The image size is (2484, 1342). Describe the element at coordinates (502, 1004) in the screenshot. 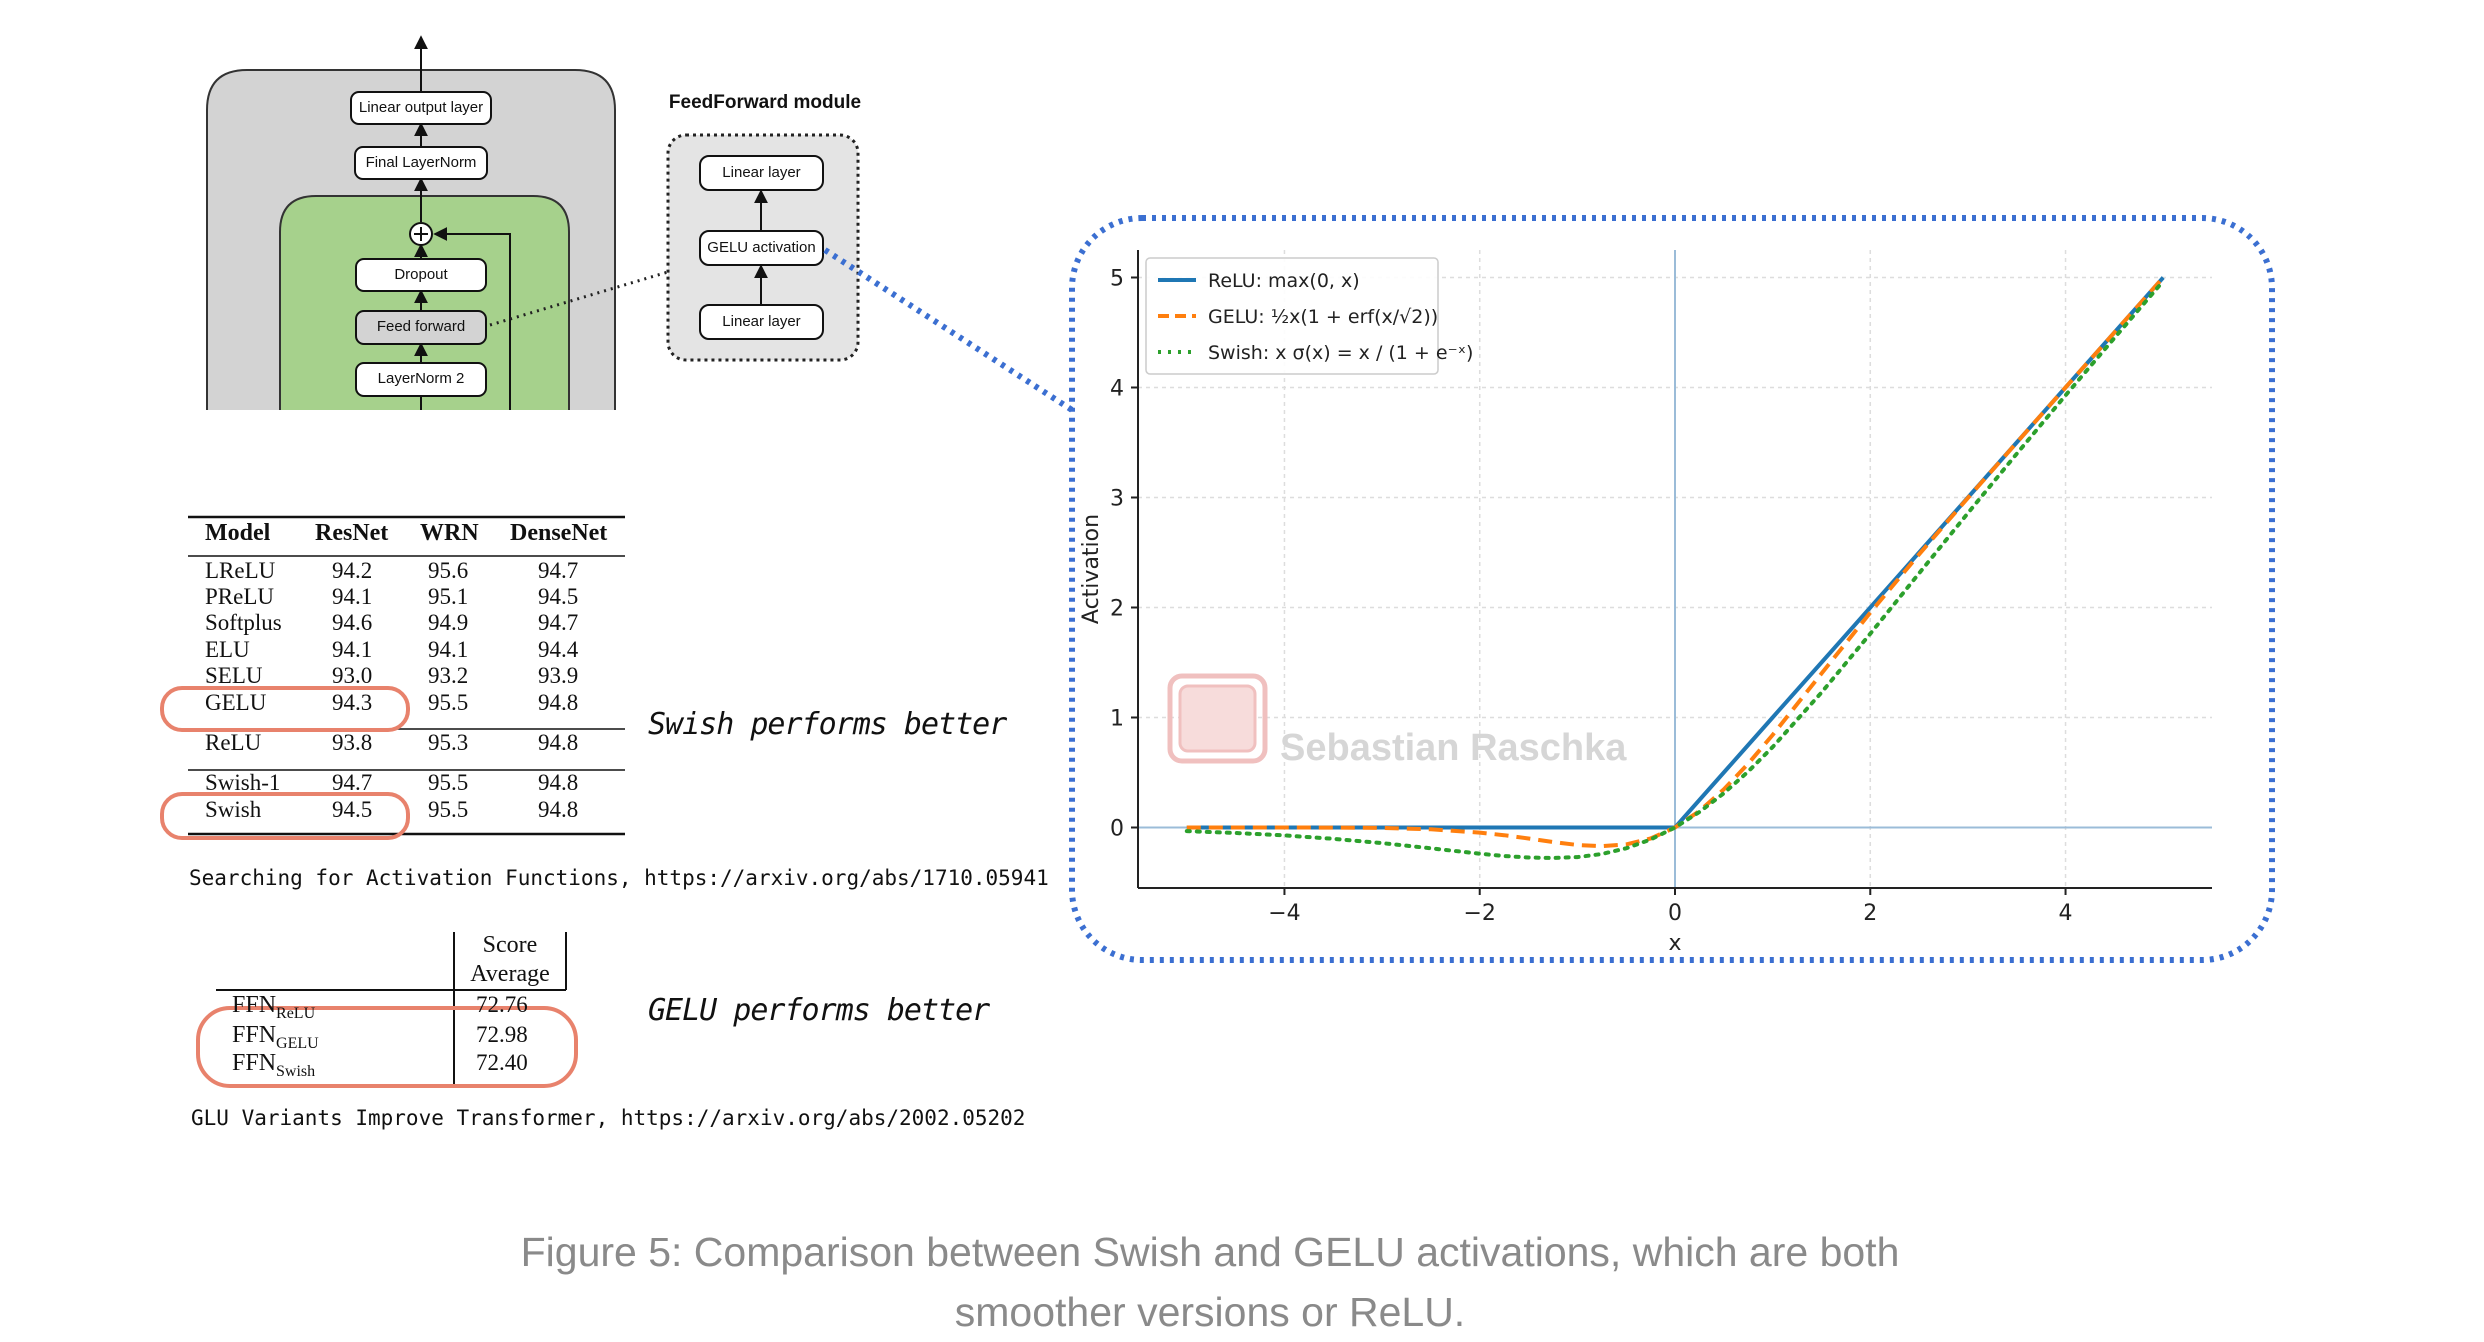

I see `t2-cell: 72.76` at that location.